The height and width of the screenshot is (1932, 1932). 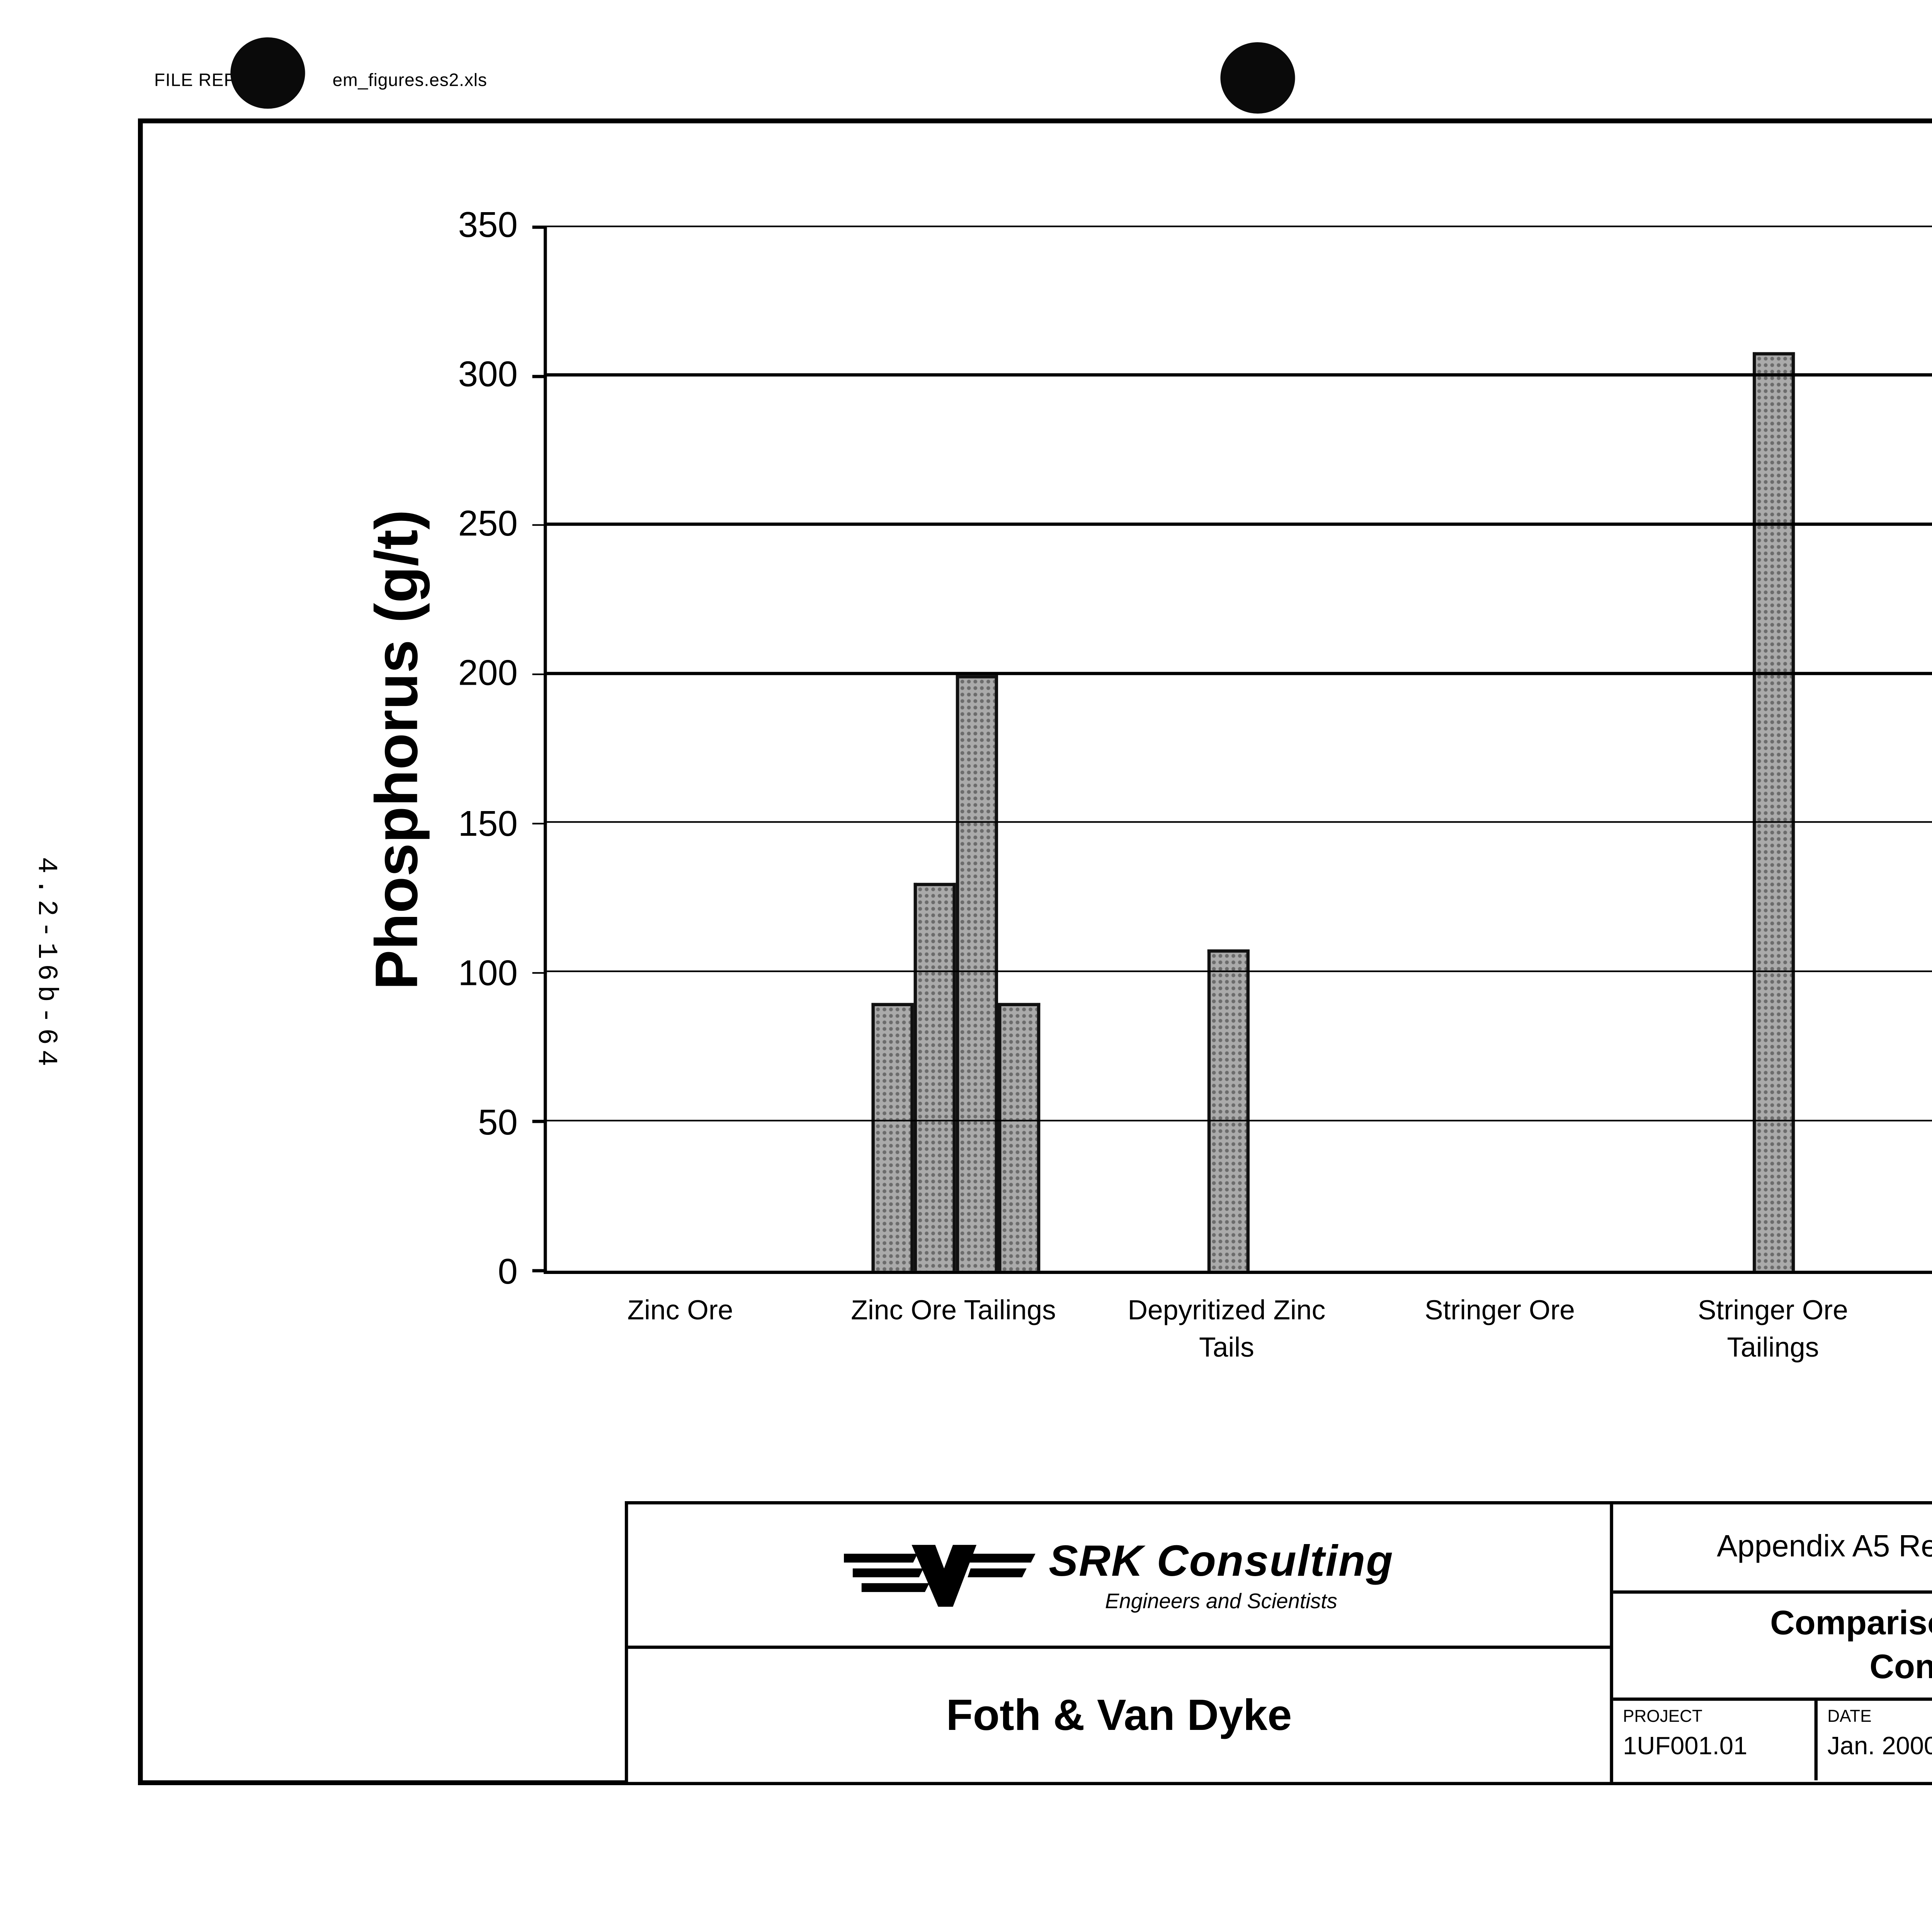 What do you see at coordinates (680, 1311) in the screenshot?
I see `x-category-label: Zinc Ore` at bounding box center [680, 1311].